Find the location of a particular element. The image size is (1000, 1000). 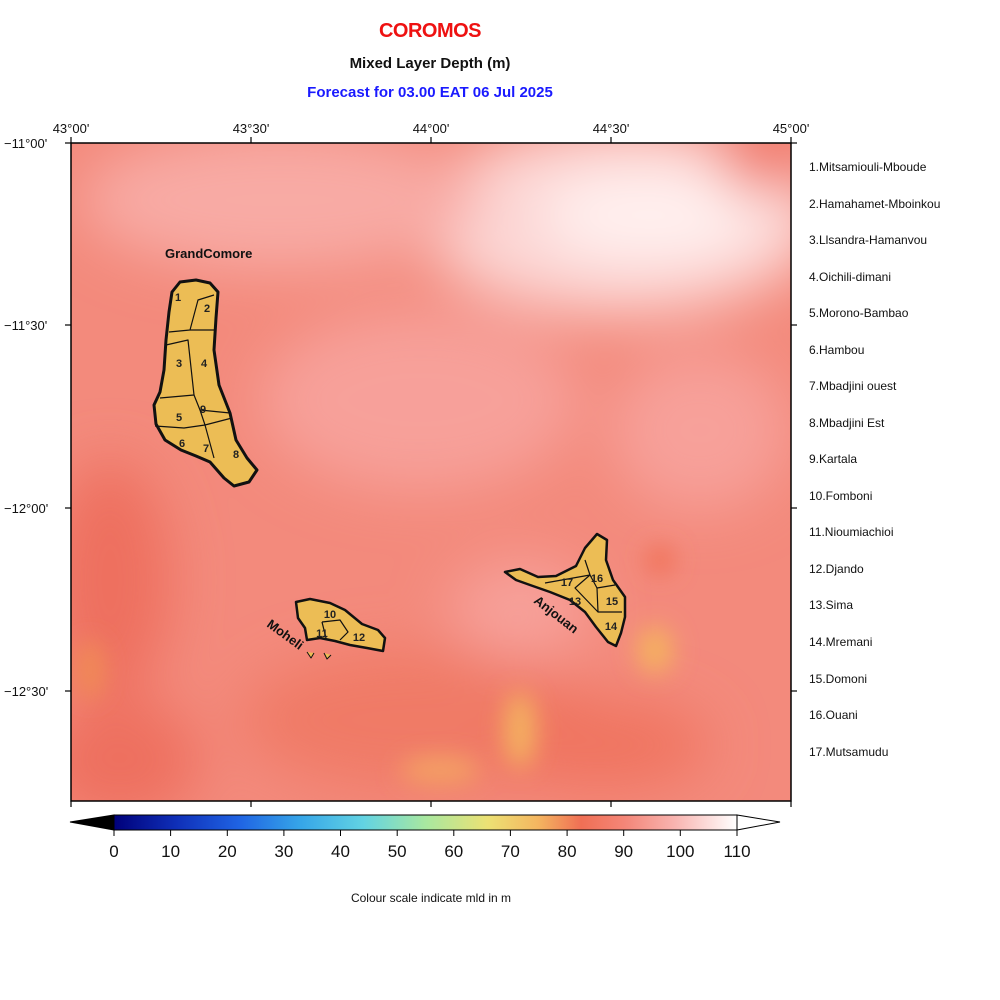

colorbar-tick-label: 70 is located at coordinates (510, 851).